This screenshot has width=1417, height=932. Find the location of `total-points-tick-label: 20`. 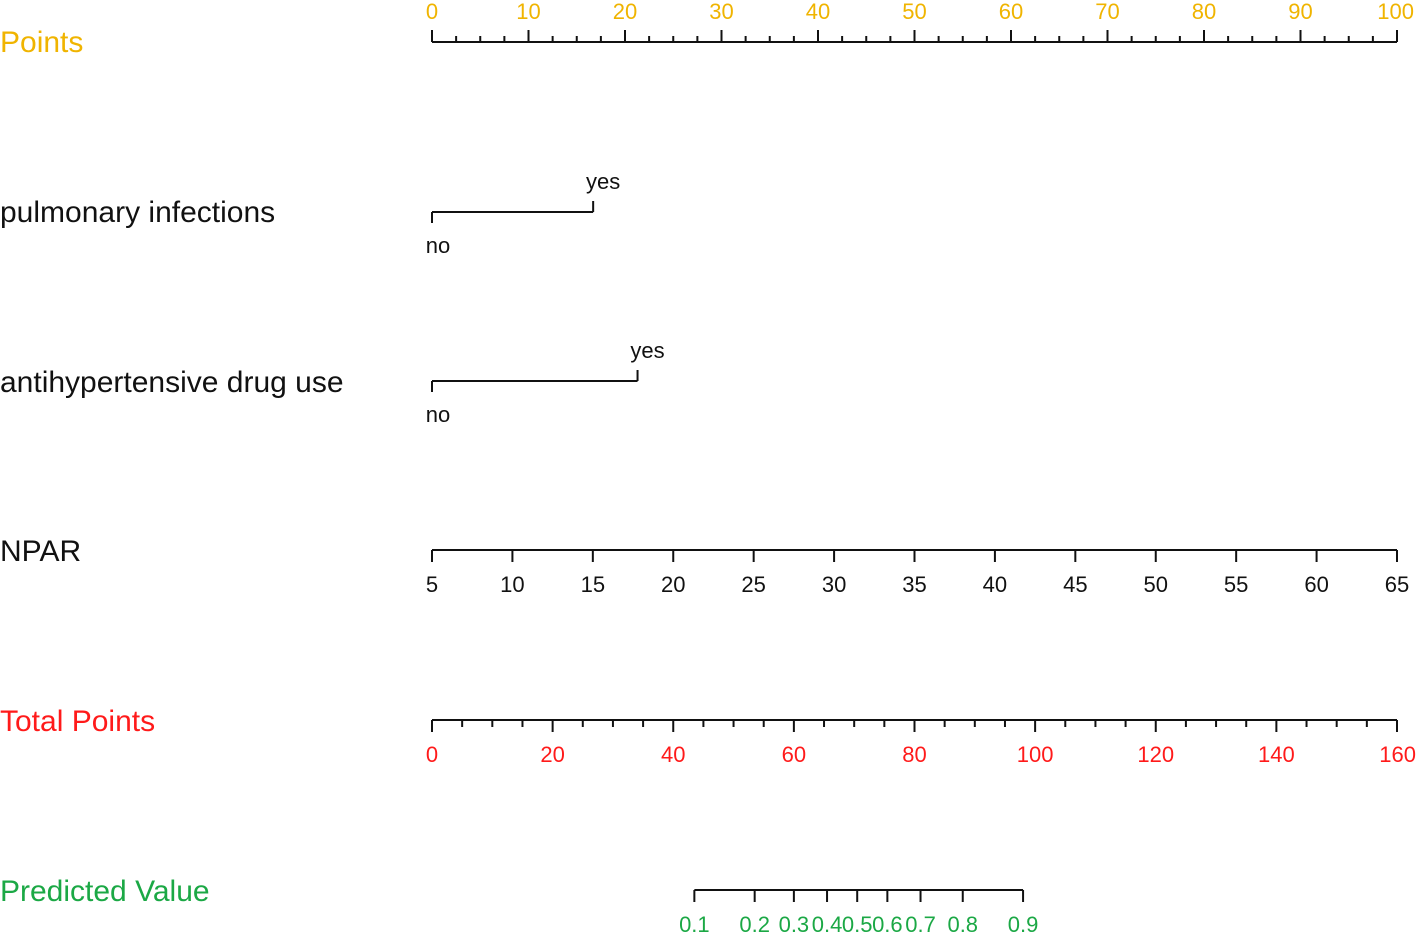

total-points-tick-label: 20 is located at coordinates (552, 754).